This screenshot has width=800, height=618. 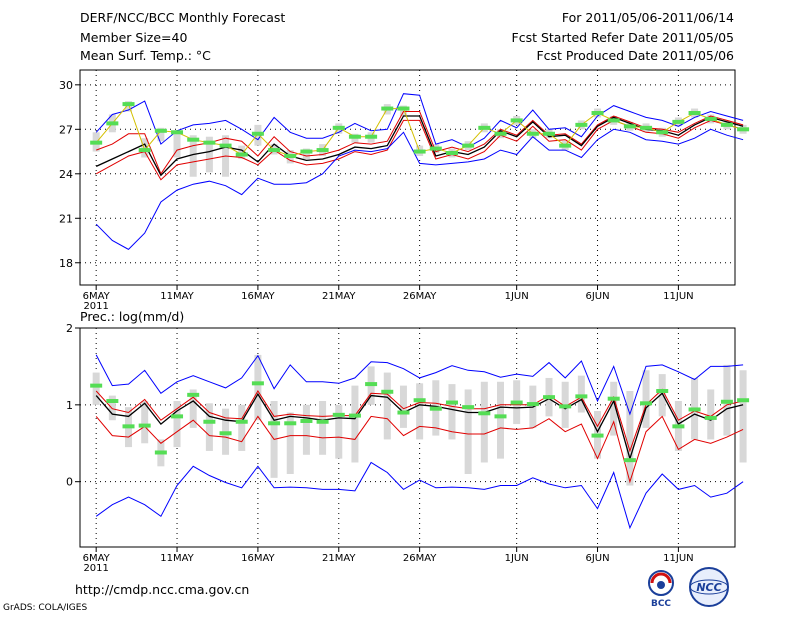 I want to click on ncc-logo-text: NCC, so click(x=708, y=587).